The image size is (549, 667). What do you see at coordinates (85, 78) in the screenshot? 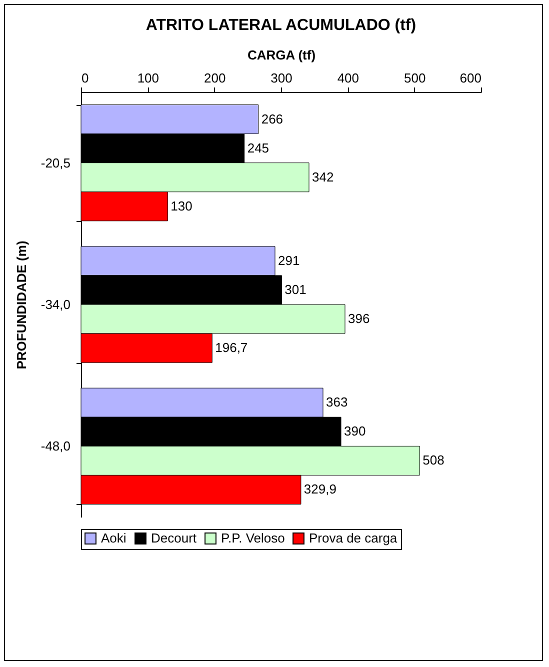
I see `x-tick-label: 0` at bounding box center [85, 78].